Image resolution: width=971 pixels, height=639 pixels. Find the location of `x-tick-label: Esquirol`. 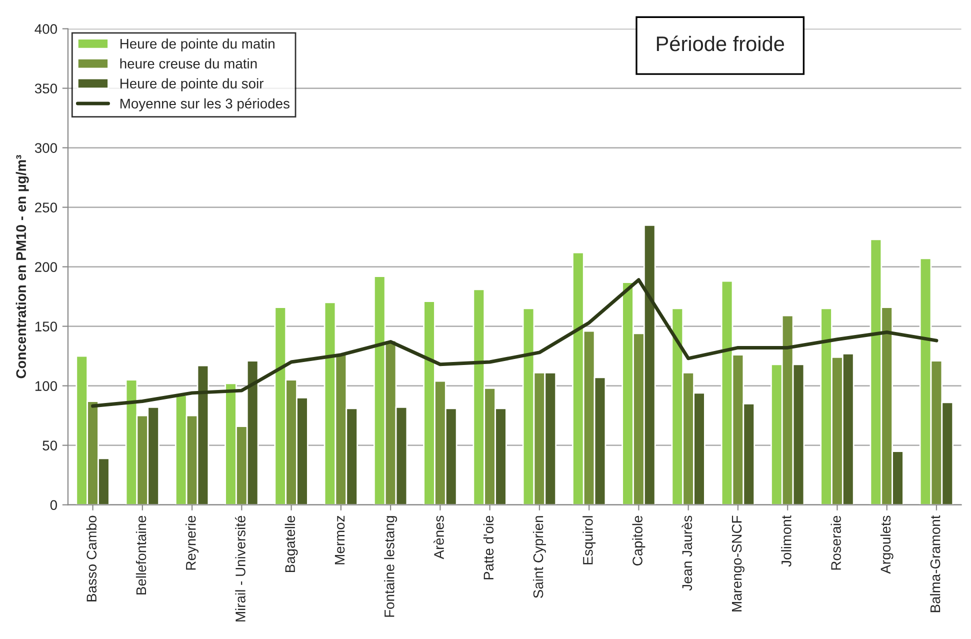

x-tick-label: Esquirol is located at coordinates (589, 540).